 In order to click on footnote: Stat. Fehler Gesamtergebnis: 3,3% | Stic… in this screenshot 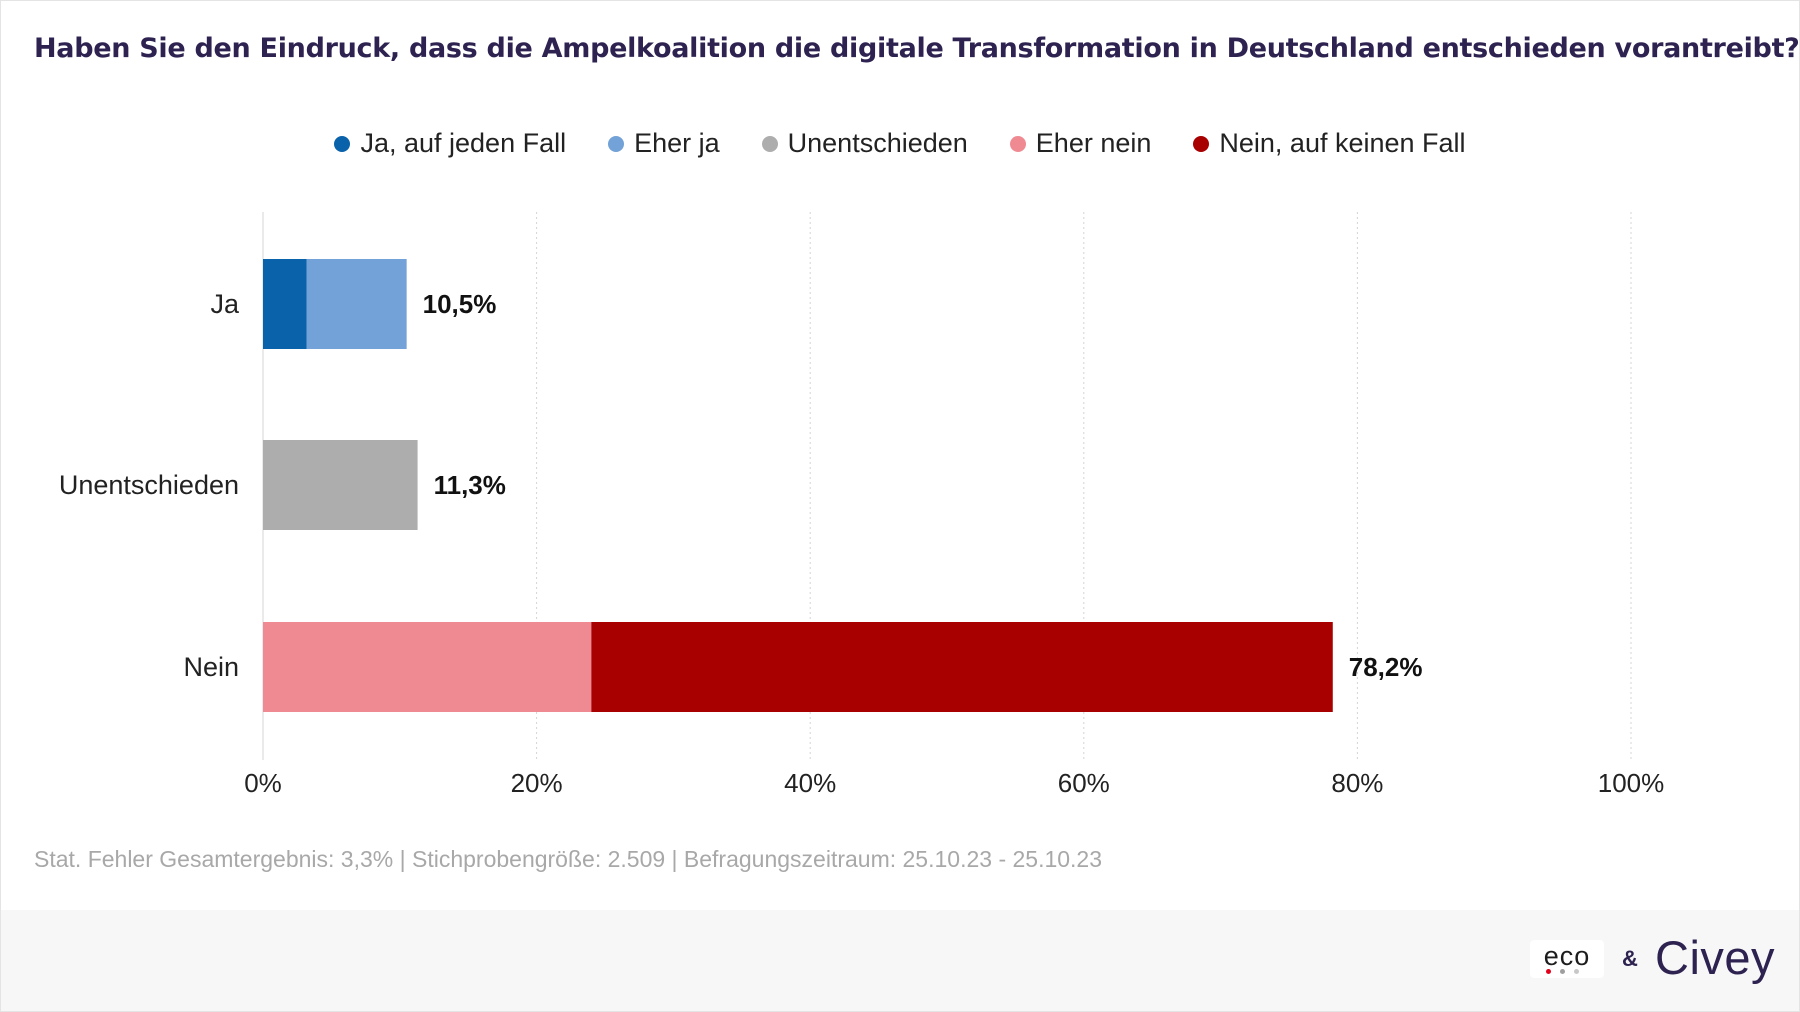, I will do `click(568, 859)`.